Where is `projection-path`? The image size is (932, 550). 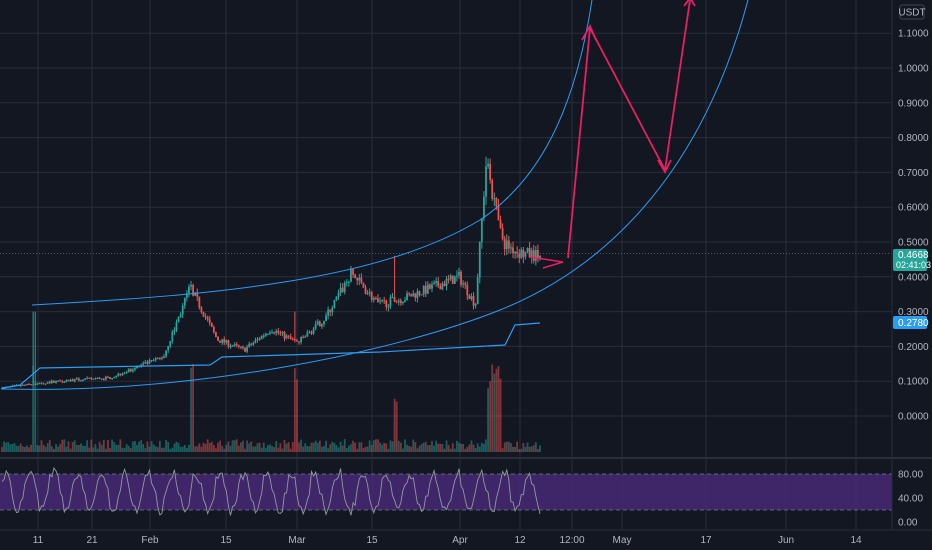
projection-path is located at coordinates (629, 129).